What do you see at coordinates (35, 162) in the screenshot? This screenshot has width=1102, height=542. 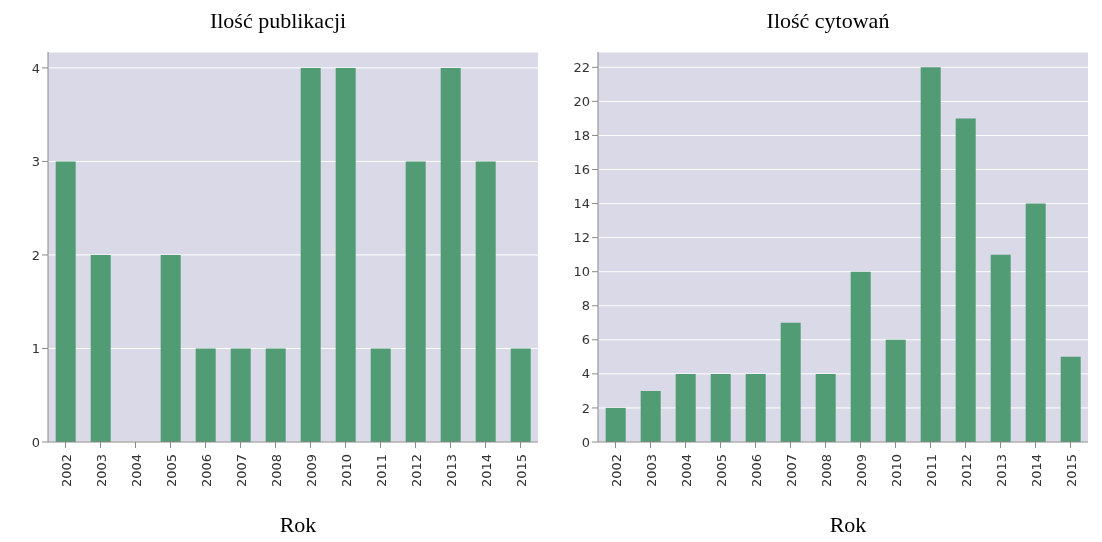 I see `y-tick-label: 3` at bounding box center [35, 162].